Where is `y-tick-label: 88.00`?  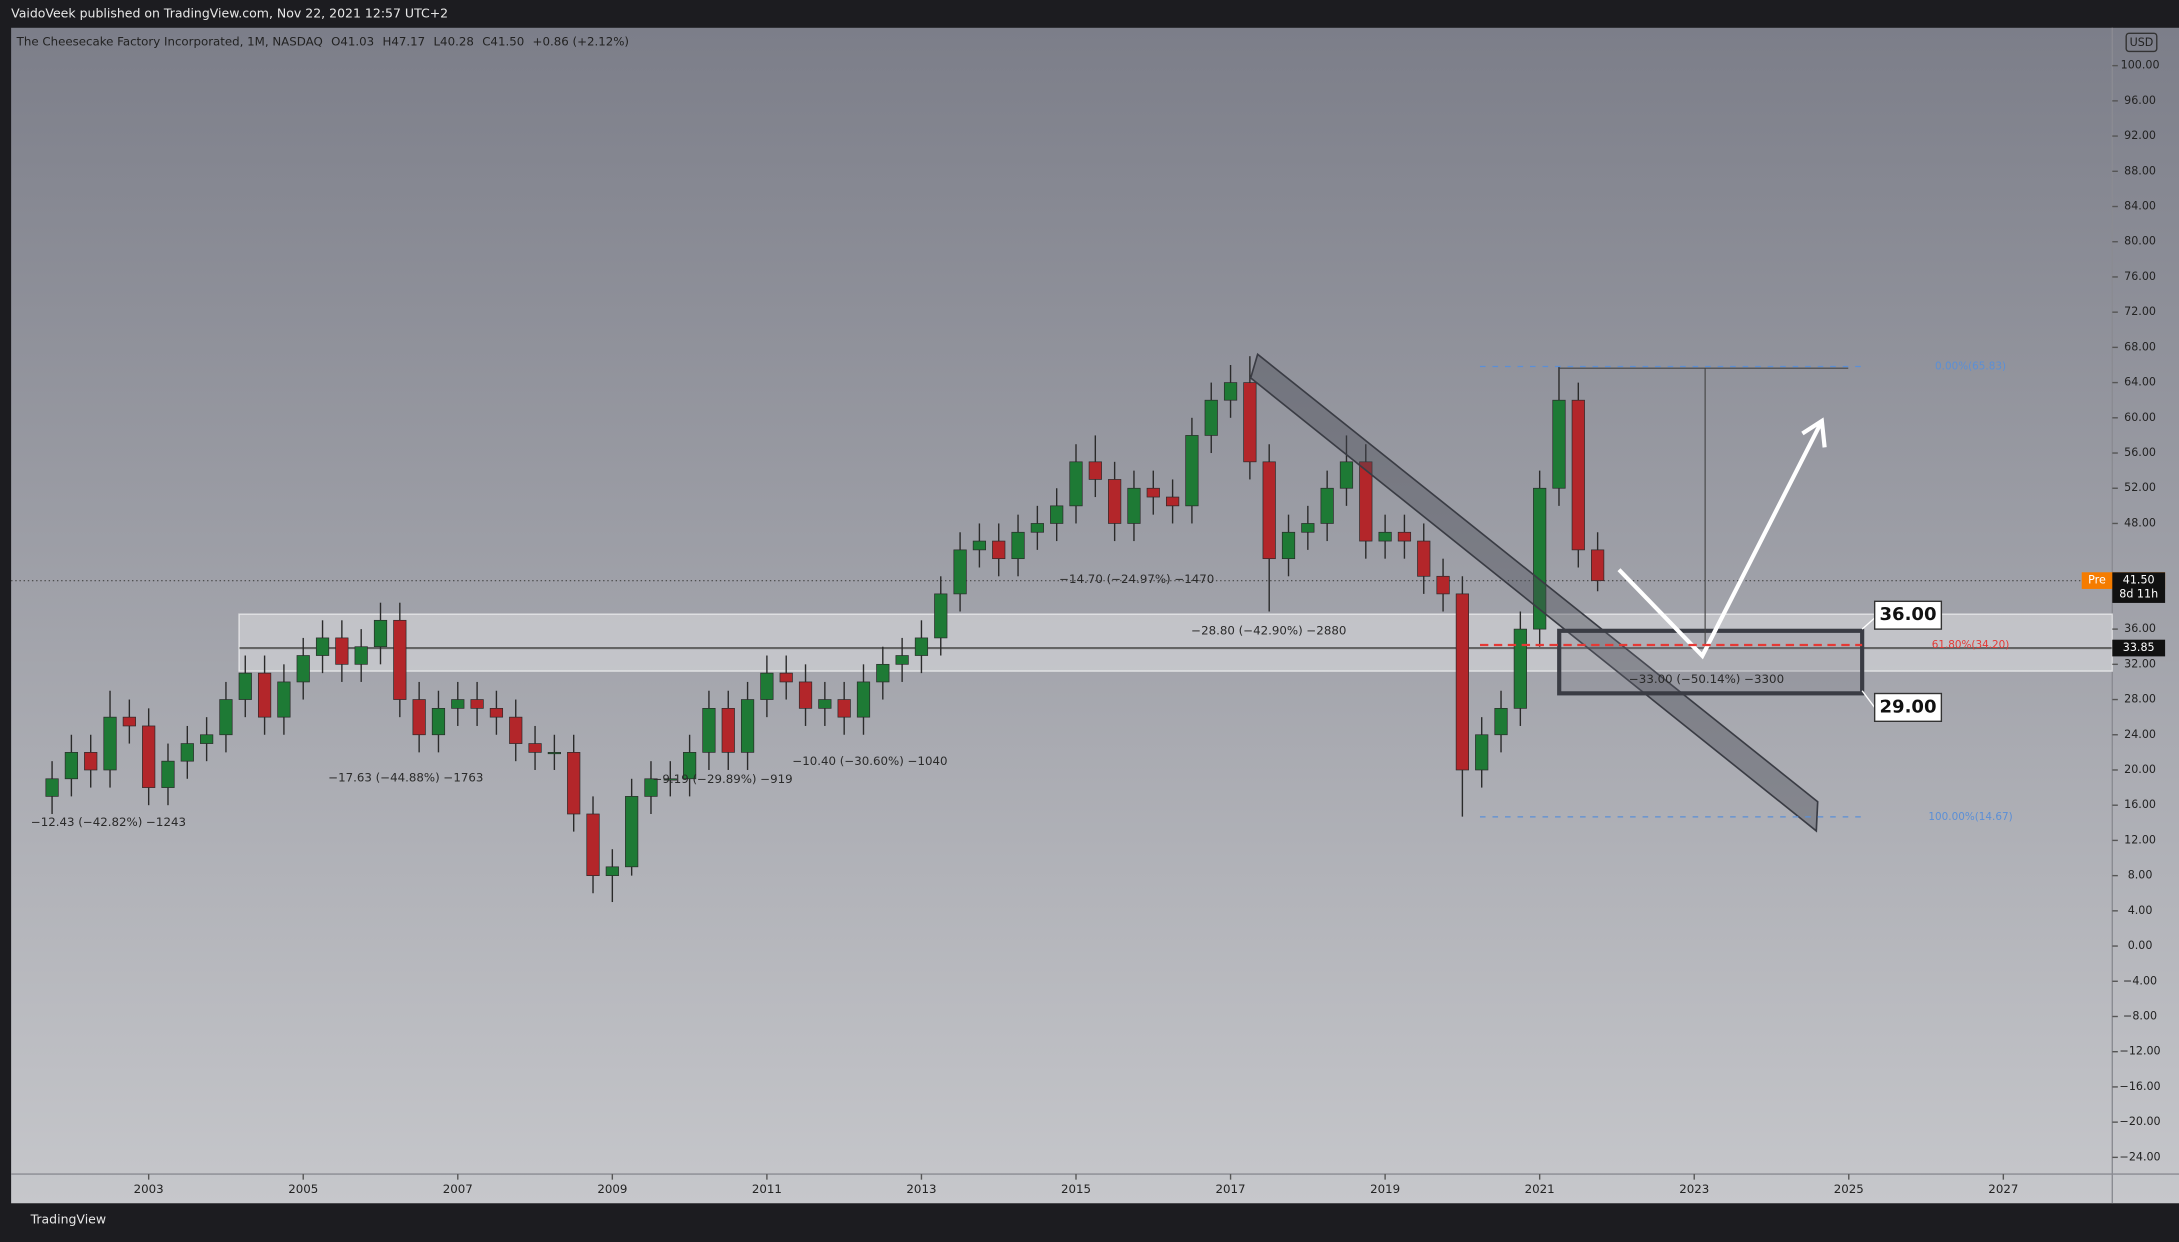
y-tick-label: 88.00 is located at coordinates (2140, 170).